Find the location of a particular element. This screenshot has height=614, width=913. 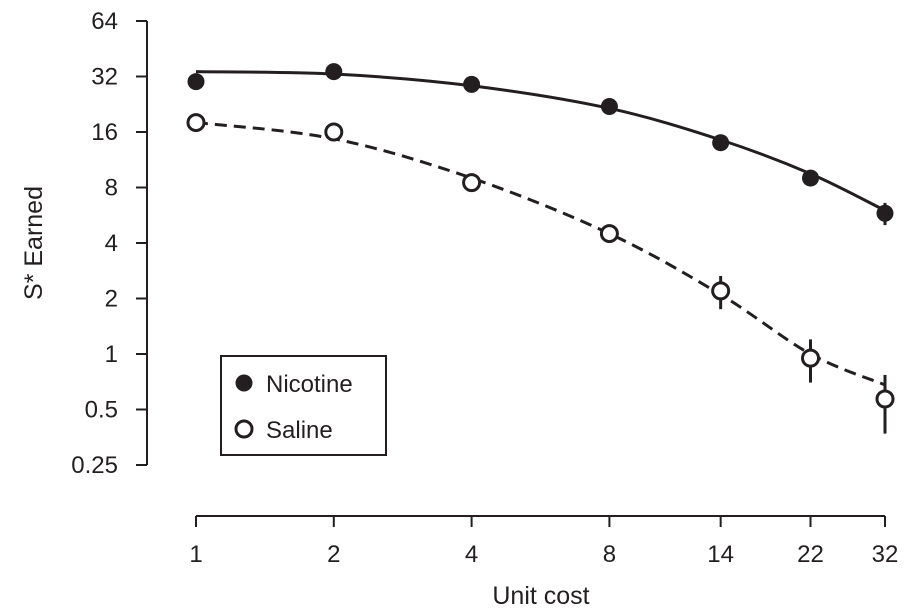

x-axis: 1 2 4 8 14 22 32 is located at coordinates (544, 541).